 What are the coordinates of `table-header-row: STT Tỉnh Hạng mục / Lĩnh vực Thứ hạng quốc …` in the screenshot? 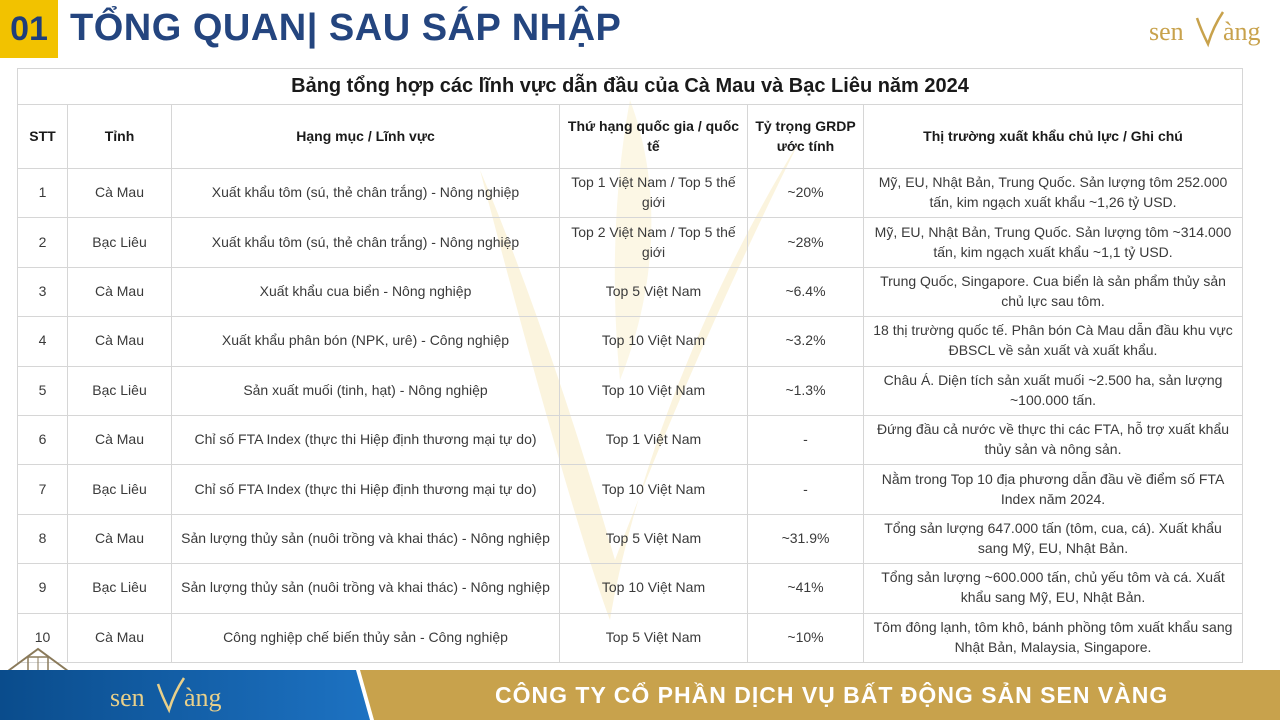 It's located at (630, 136).